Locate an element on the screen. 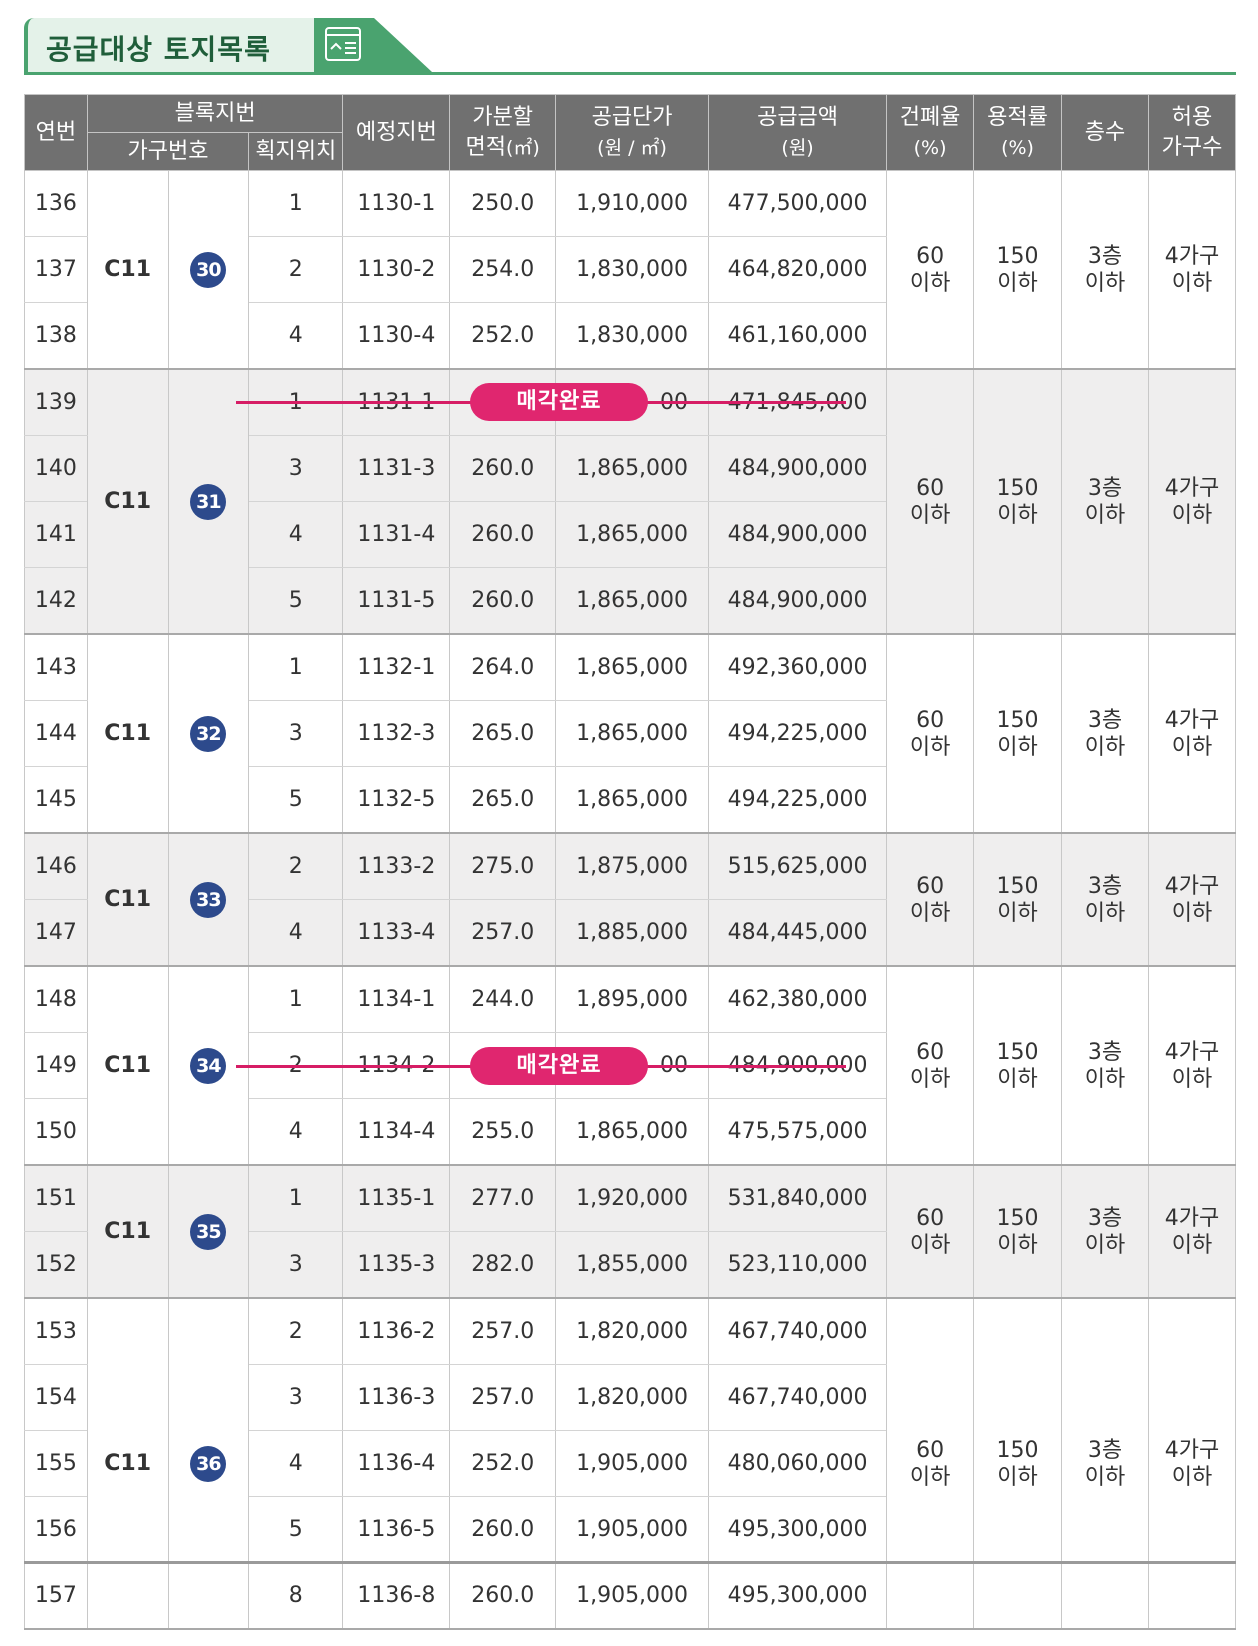 Image resolution: width=1258 pixels, height=1646 pixels. header-unit-price-line2: (원 / ㎡) is located at coordinates (632, 147).